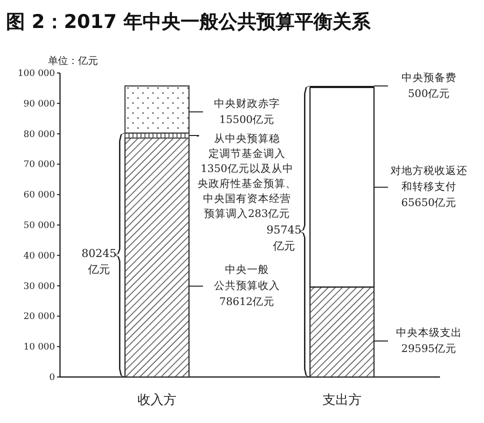 The width and height of the screenshot is (484, 423). Describe the element at coordinates (429, 341) in the screenshot. I see `annotation: 中央本级支出29595亿元` at that location.